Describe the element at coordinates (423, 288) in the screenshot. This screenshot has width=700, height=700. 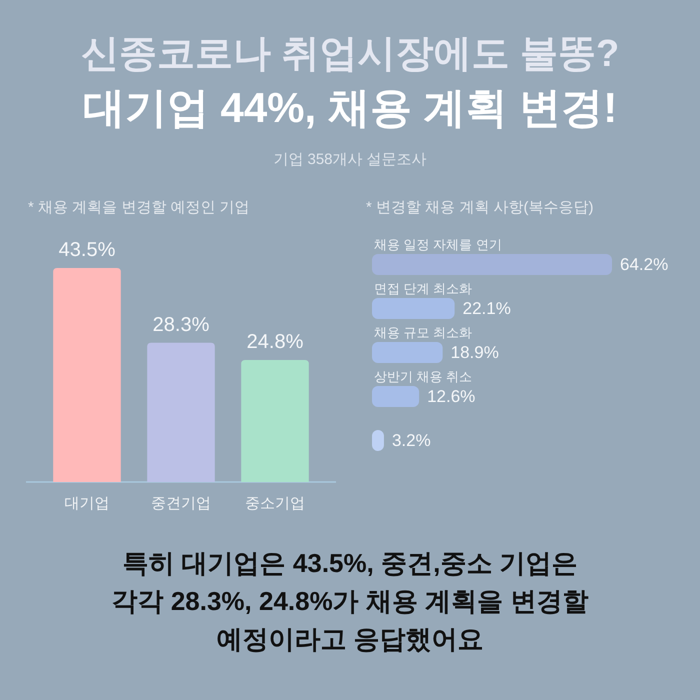
I see `y-tick-label: 면접 단계 최소화` at that location.